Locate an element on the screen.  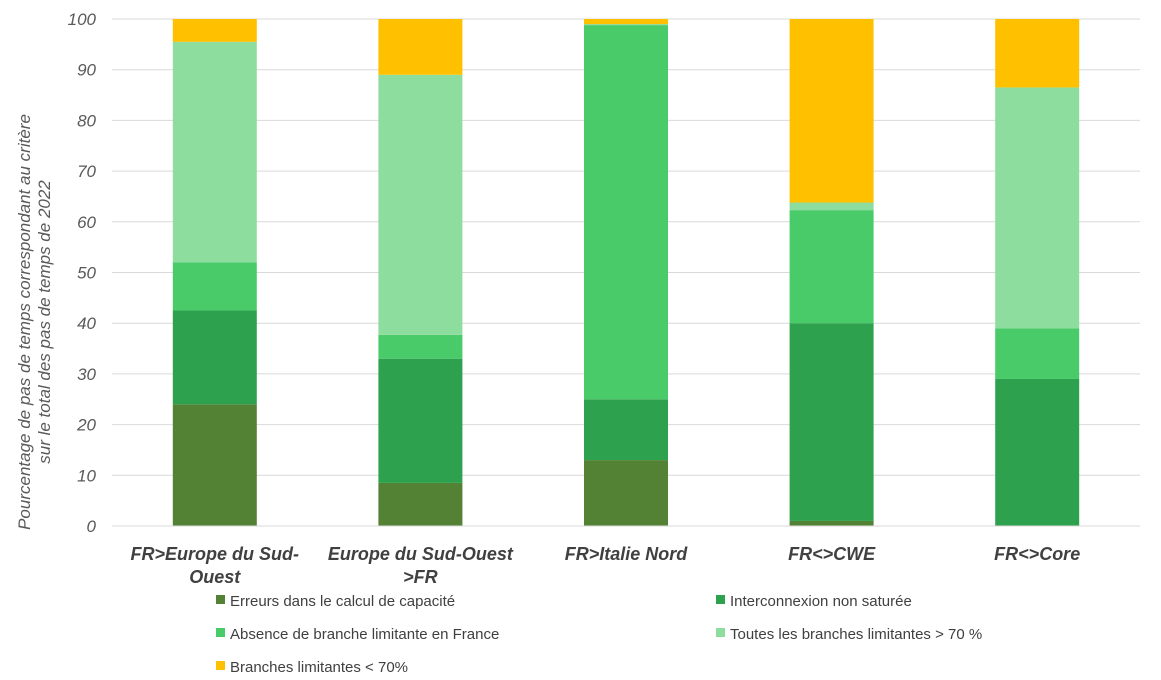
y-tick-label: 10 is located at coordinates (86, 475).